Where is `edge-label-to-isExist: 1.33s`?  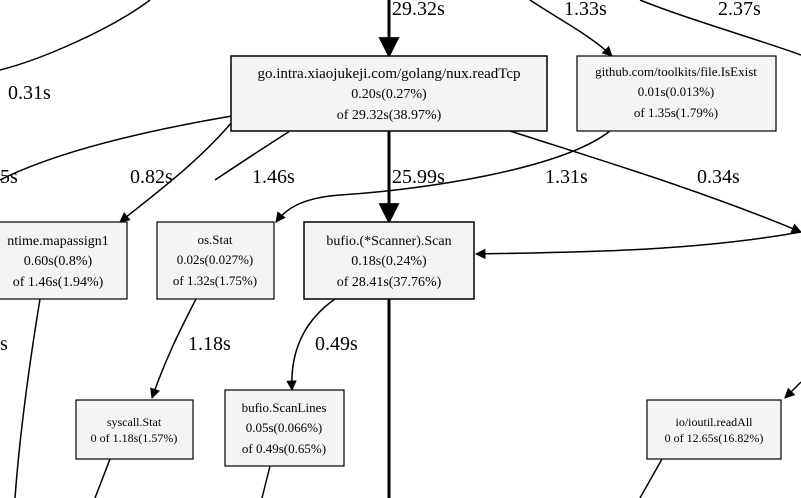 edge-label-to-isExist: 1.33s is located at coordinates (585, 10).